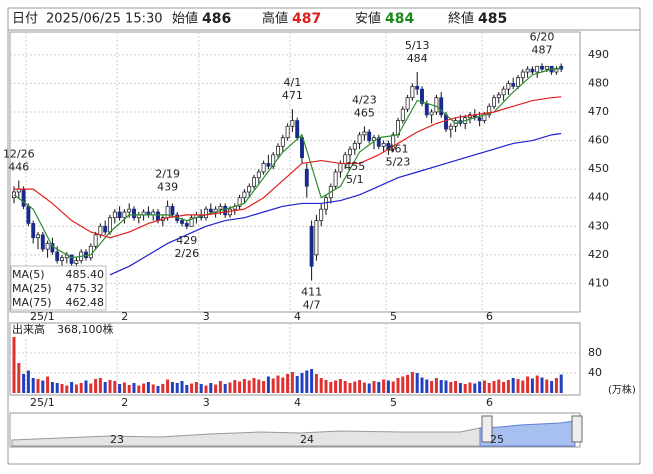  I want to click on annotation-date: 5/1, so click(355, 179).